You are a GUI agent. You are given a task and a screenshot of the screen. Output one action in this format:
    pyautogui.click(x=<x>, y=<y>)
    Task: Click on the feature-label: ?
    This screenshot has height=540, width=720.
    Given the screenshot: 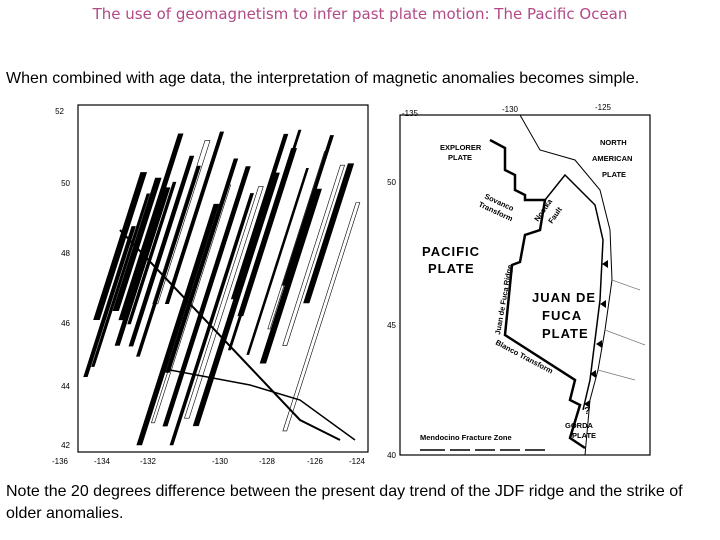 What is the action you would take?
    pyautogui.click(x=587, y=411)
    